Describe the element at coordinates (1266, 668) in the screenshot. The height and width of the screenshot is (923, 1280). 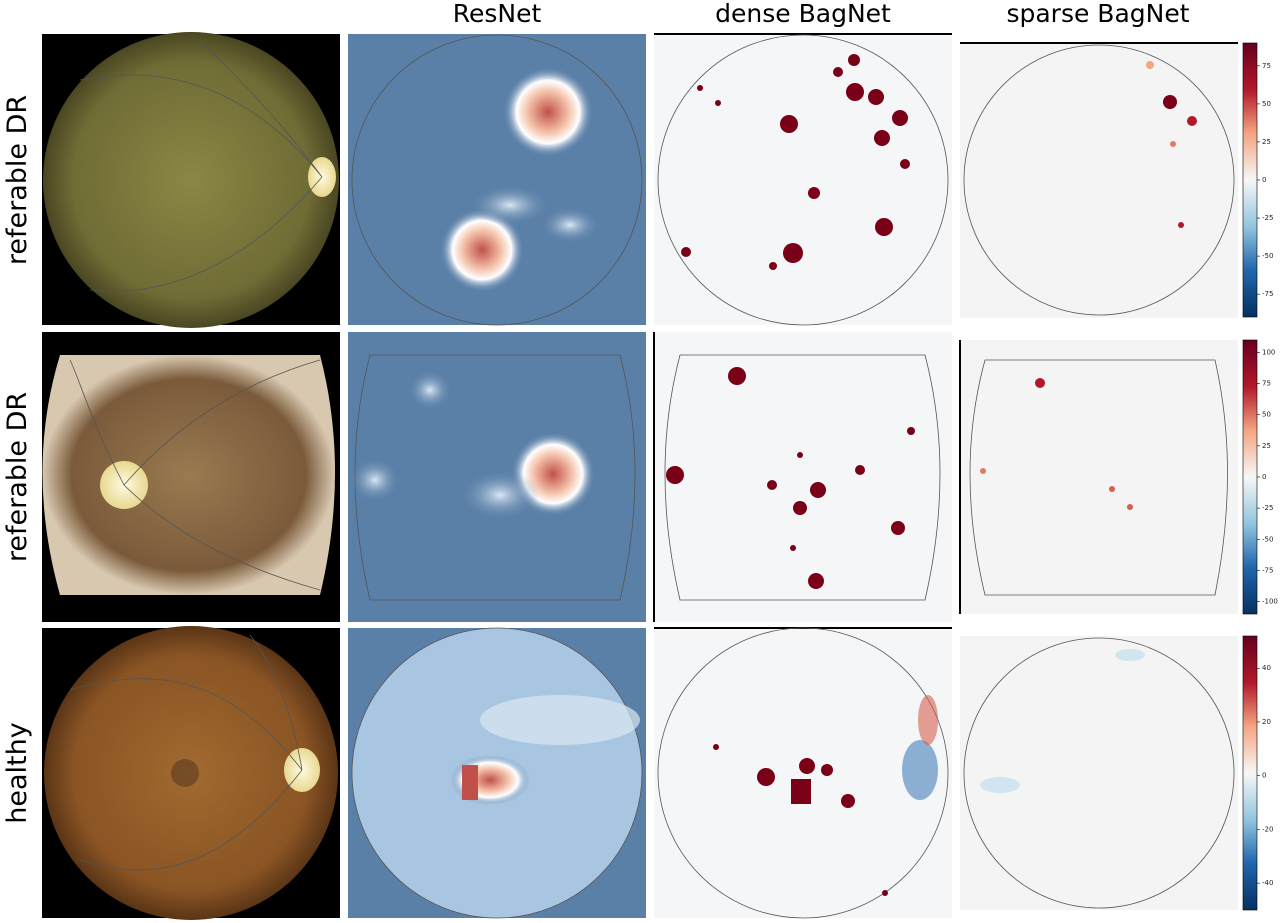
I see `colorbar-tick-label: 40` at that location.